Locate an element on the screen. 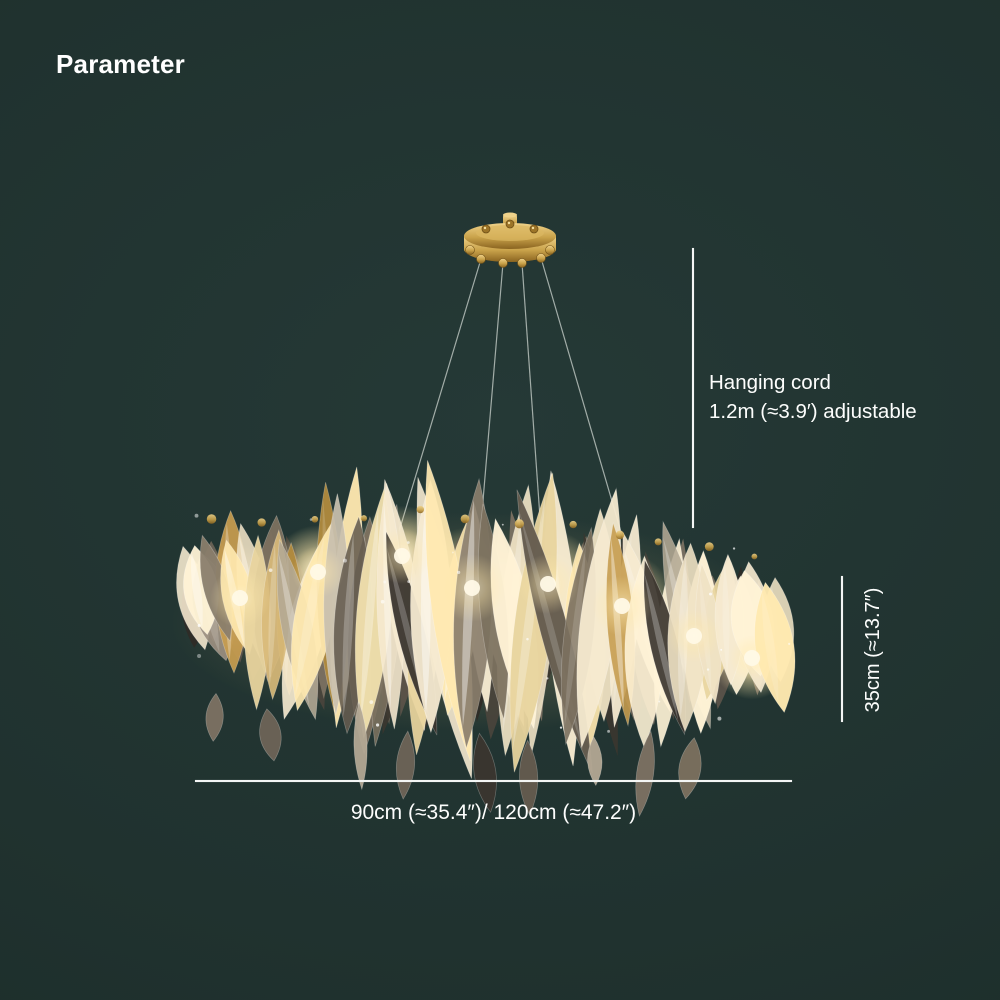  page-title: Parameter is located at coordinates (120, 64).